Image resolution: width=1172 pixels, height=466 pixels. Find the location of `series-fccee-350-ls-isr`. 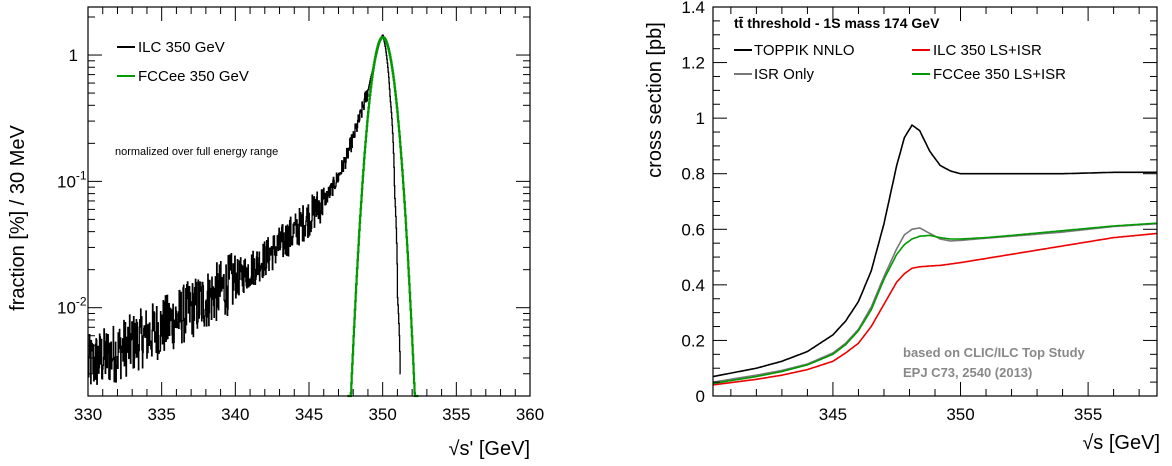

series-fccee-350-ls-isr is located at coordinates (935, 303).